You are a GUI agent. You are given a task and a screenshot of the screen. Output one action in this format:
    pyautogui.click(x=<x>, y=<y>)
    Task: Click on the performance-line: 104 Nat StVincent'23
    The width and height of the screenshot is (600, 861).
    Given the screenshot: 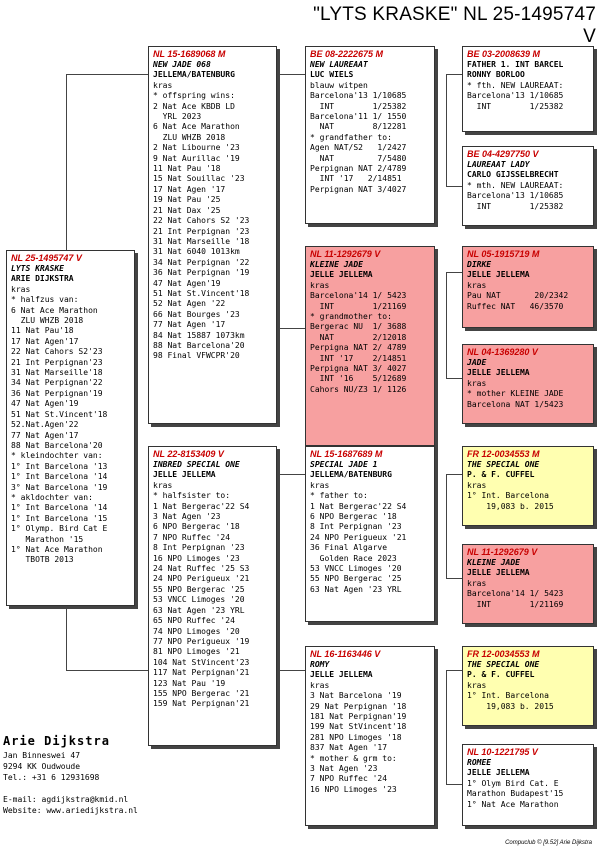 What is the action you would take?
    pyautogui.click(x=201, y=662)
    